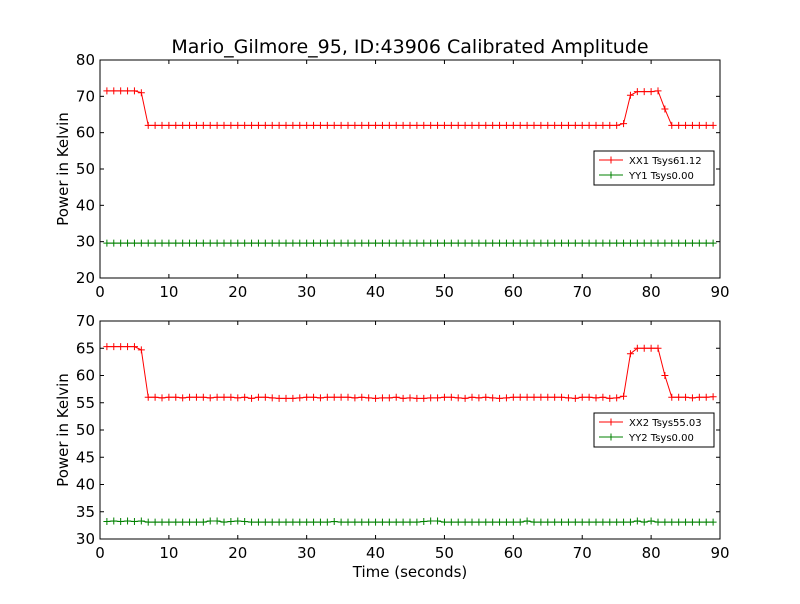  Describe the element at coordinates (661, 176) in the screenshot. I see `legend-label: YY1 Tsys0.00` at that location.